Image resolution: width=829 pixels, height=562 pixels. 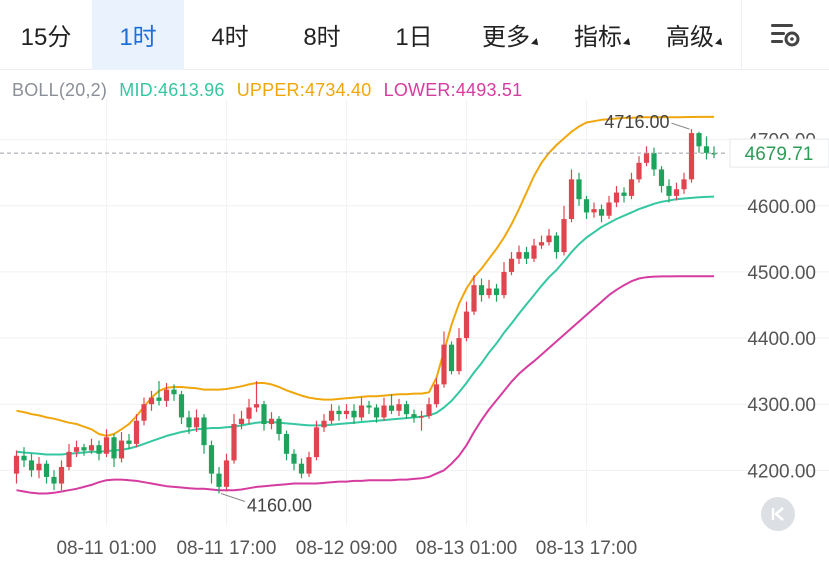 I want to click on x-tick-label: 08-13 01:00, so click(x=466, y=548).